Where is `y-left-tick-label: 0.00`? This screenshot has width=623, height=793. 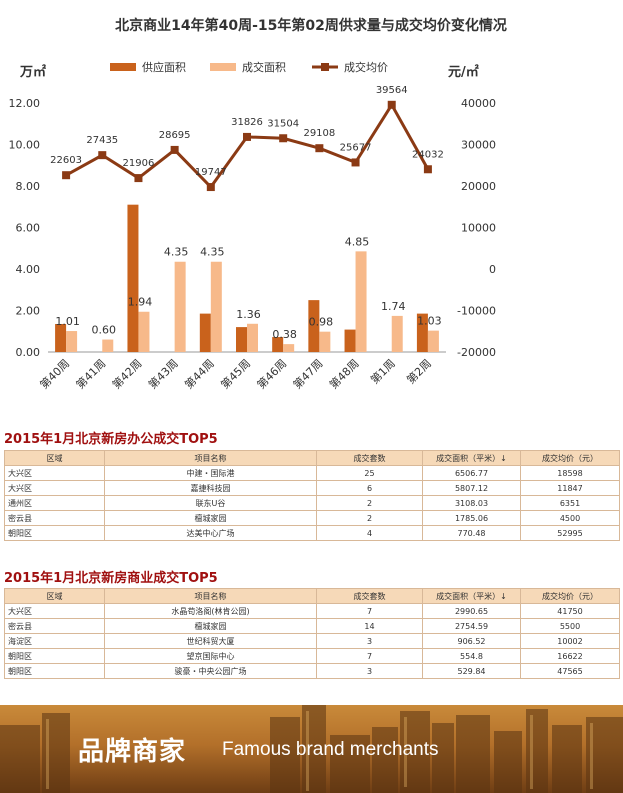
y-left-tick-label: 0.00 is located at coordinates (28, 352).